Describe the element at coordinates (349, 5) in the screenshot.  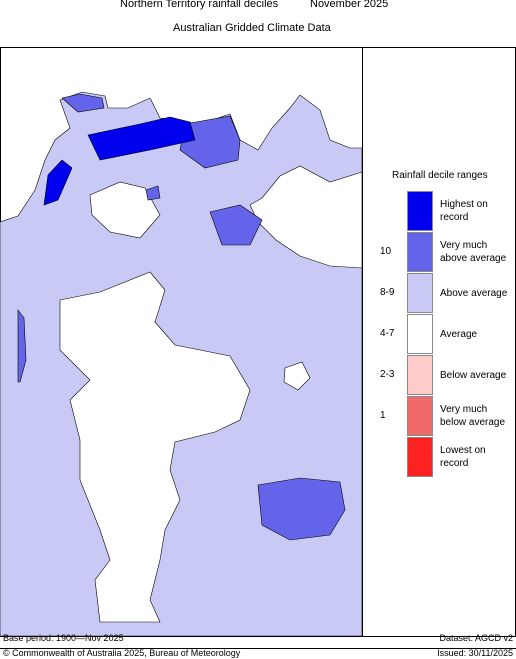
I see `period: November 2025` at that location.